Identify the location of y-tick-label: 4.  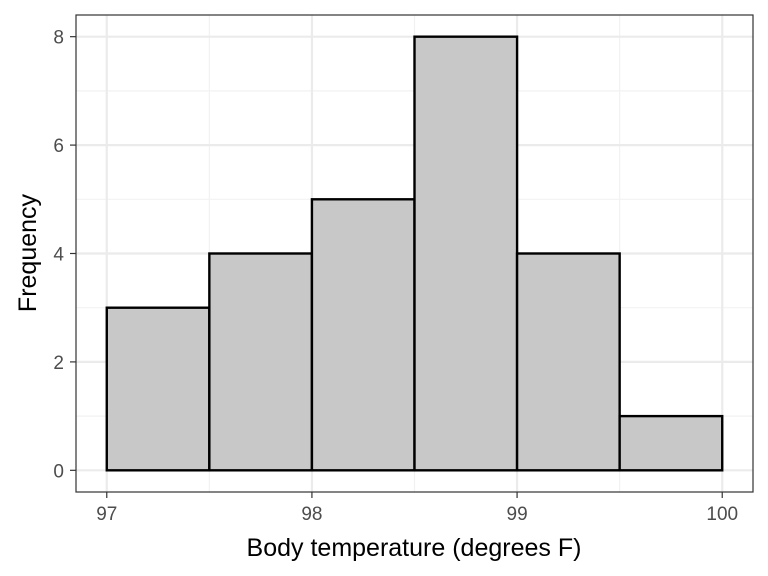
(58, 255).